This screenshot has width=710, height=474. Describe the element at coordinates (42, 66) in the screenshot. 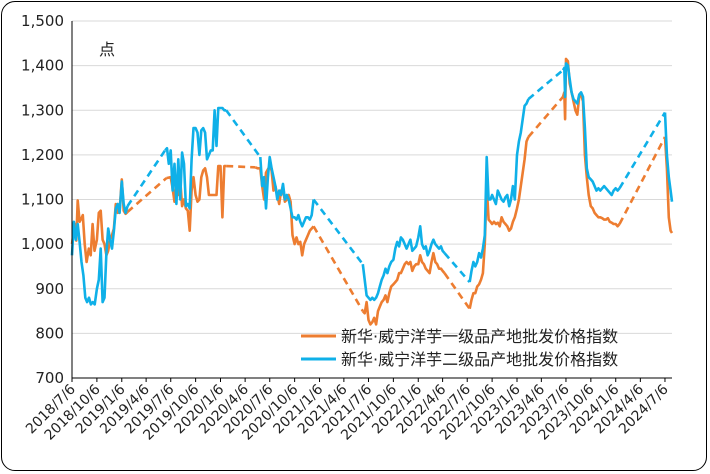

I see `y-tick-label: 1,400` at that location.